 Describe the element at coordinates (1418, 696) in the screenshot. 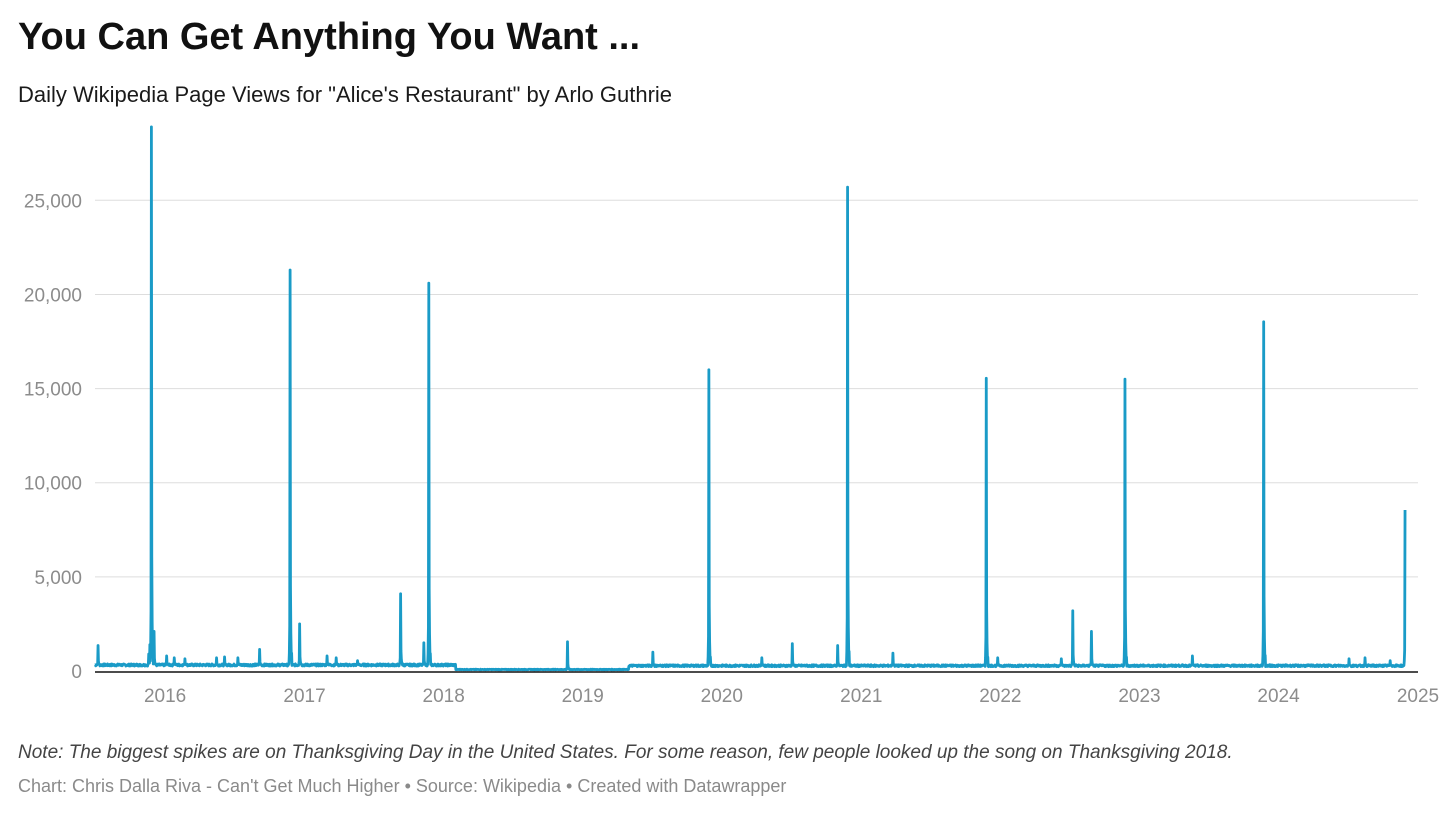

I see `x-tick-label: 2025` at that location.